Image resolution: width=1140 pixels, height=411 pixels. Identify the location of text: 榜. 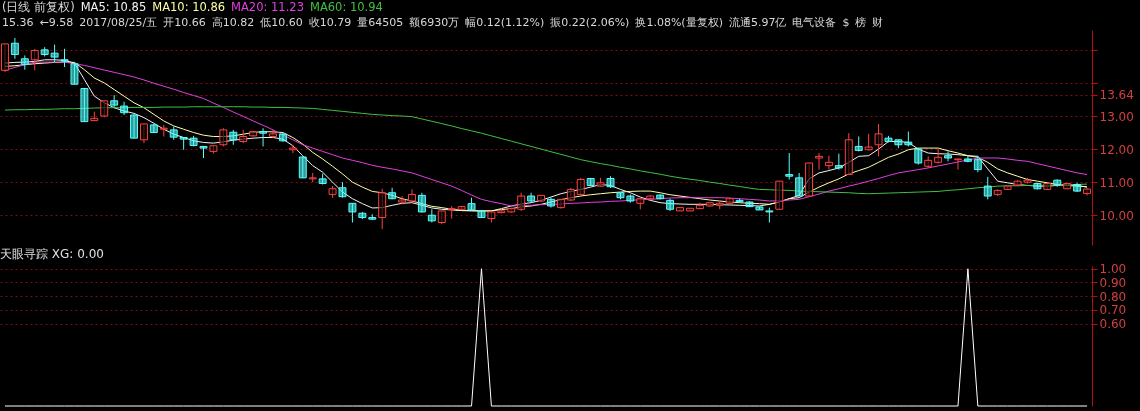
(861, 22).